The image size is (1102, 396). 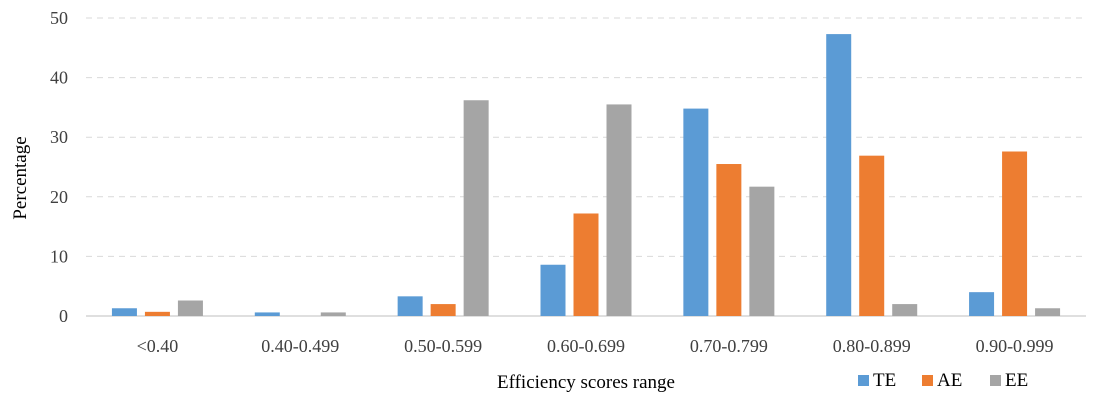 What do you see at coordinates (949, 380) in the screenshot?
I see `legend-label-ae: AE` at bounding box center [949, 380].